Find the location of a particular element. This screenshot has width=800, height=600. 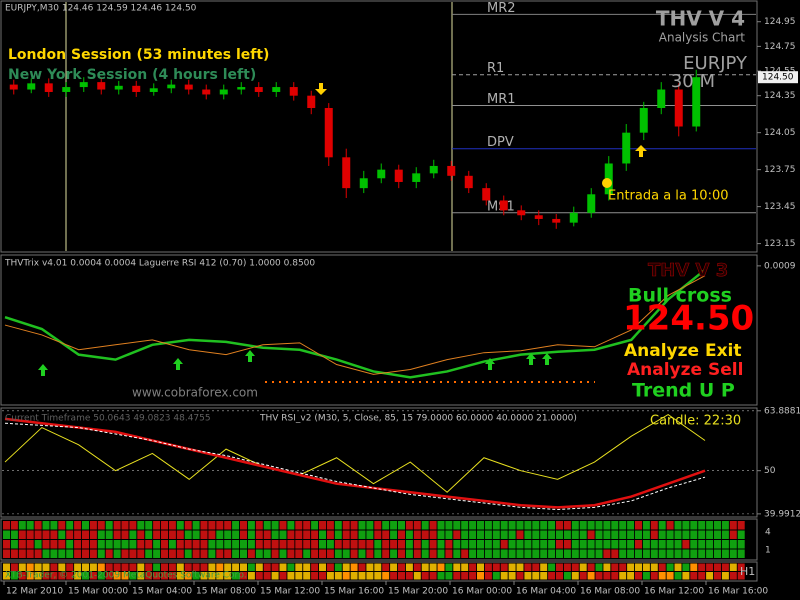

brand-title: THV V 4 is located at coordinates (700, 19).